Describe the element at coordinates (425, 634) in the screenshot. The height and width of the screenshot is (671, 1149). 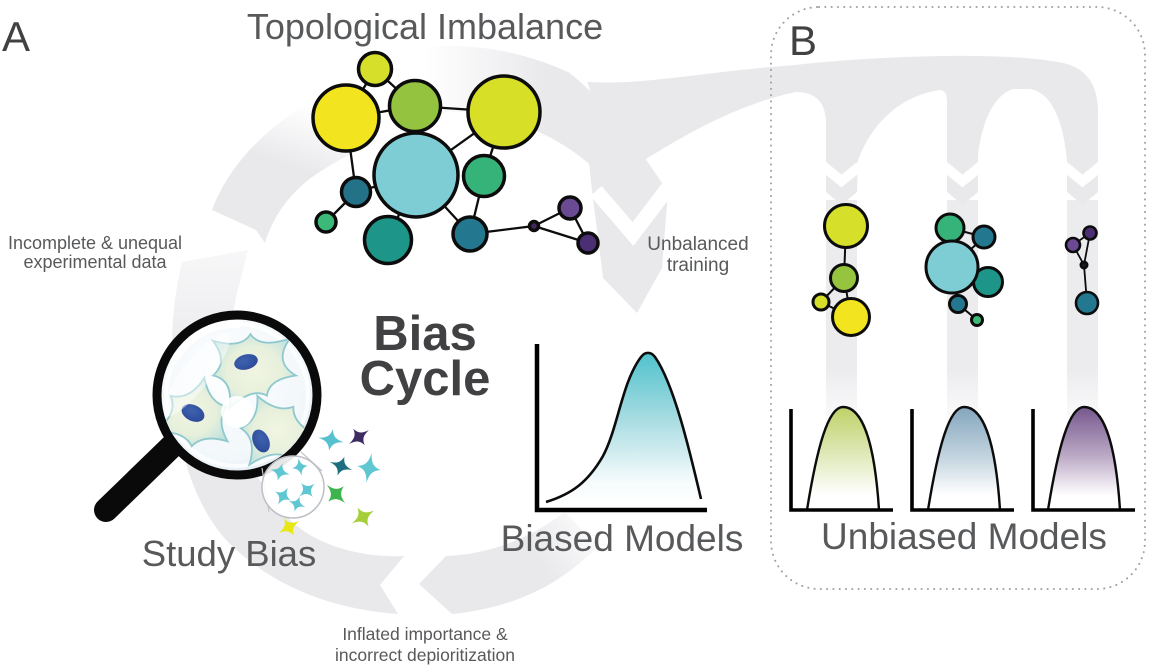
I see `svg-text: Inflated importance &` at that location.